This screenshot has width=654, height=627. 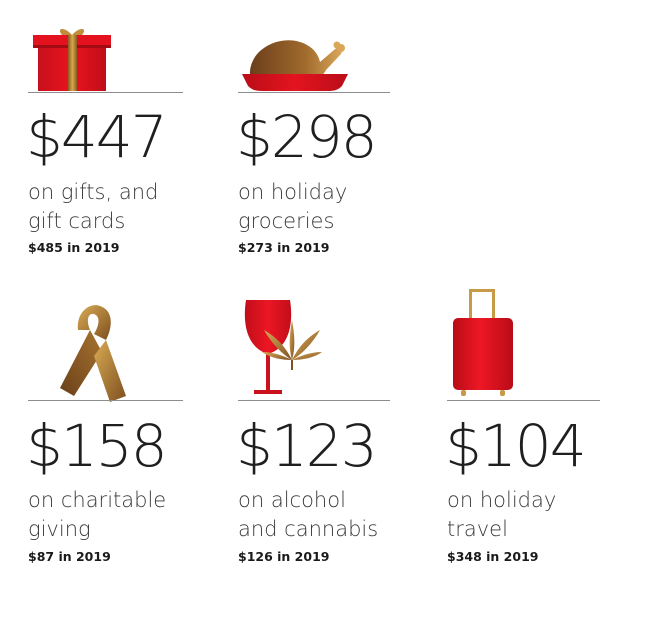 What do you see at coordinates (93, 192) in the screenshot?
I see `label-line-1: on gifts, and` at bounding box center [93, 192].